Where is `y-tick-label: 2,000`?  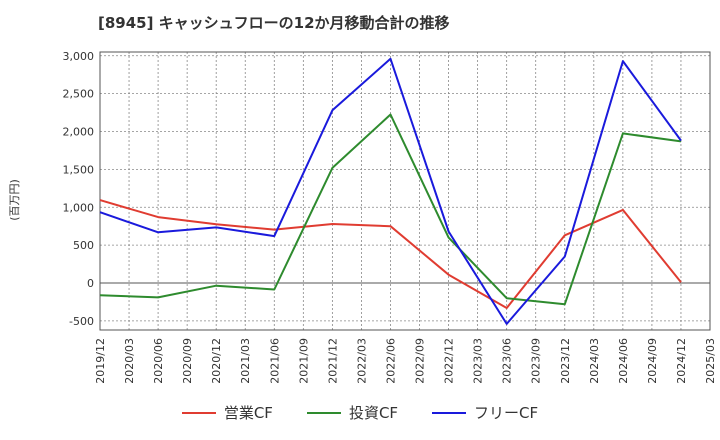
y-tick-label: 2,000 is located at coordinates (79, 132).